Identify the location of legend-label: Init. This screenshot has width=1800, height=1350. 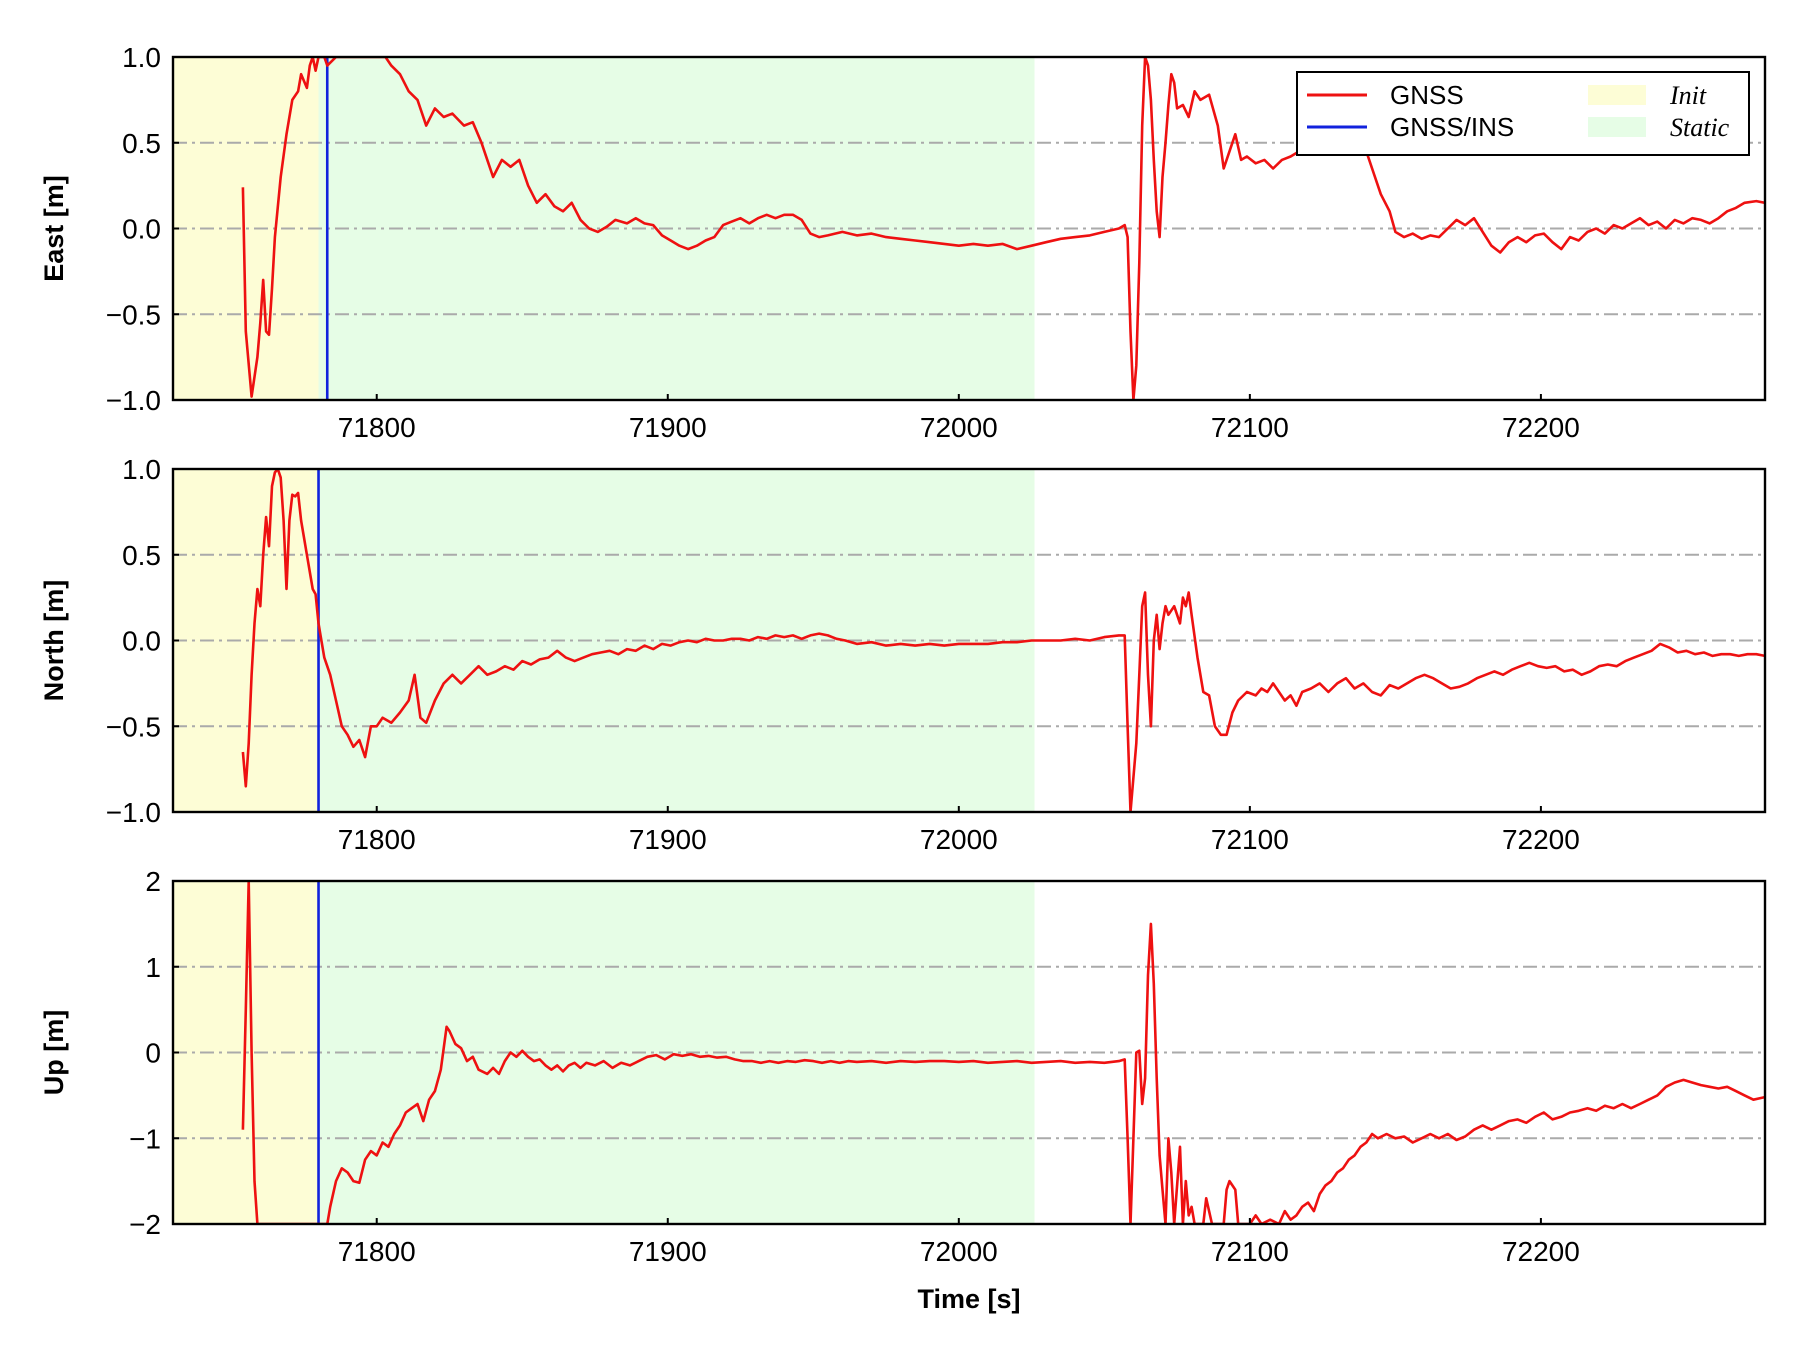
(1688, 95).